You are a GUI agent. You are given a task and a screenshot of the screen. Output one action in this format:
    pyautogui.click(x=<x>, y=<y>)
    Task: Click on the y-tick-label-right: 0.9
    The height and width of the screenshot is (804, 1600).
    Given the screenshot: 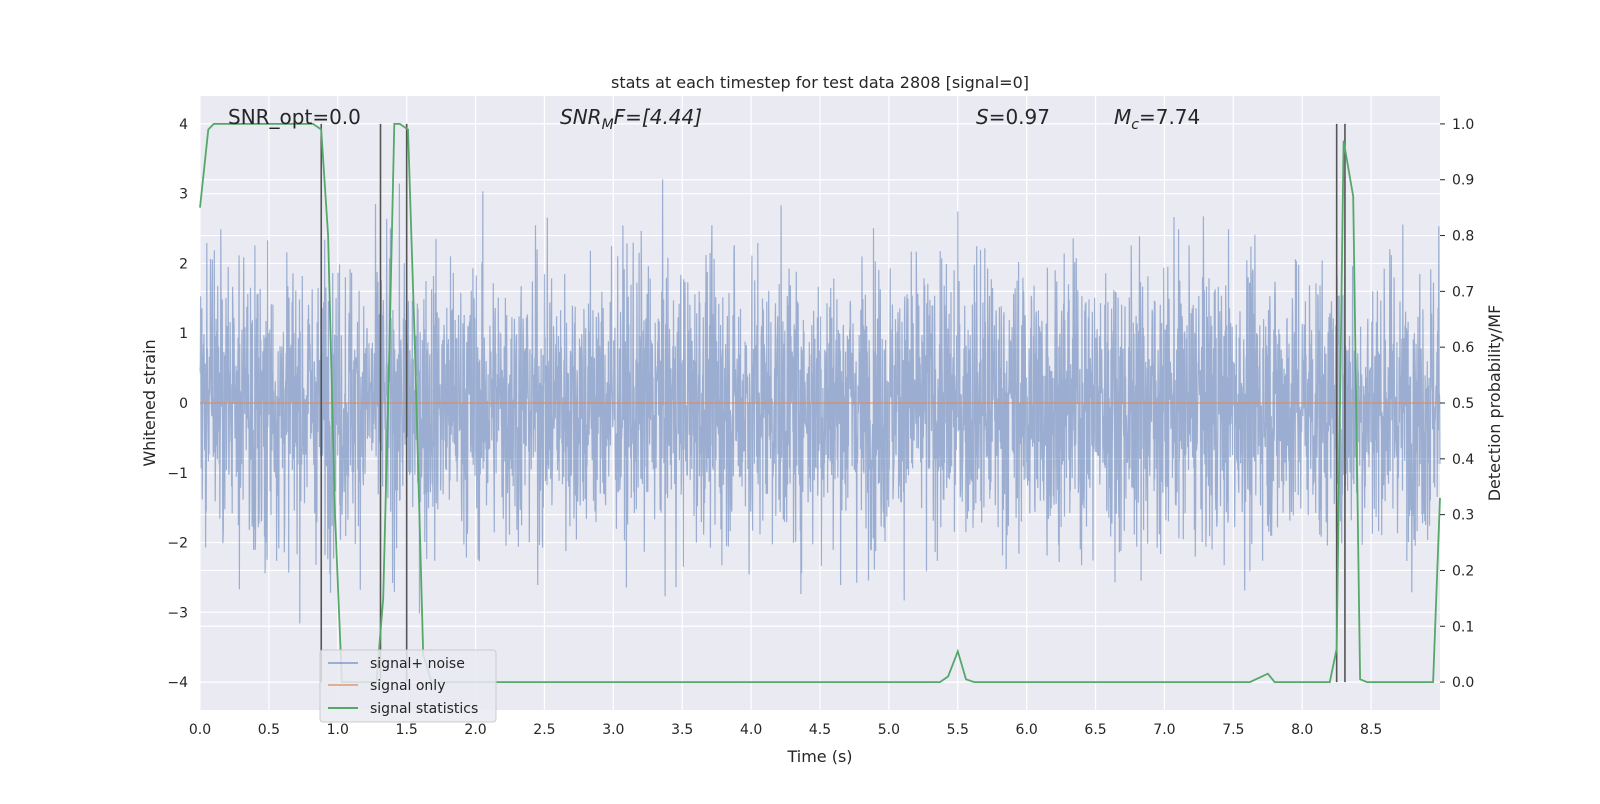 What is the action you would take?
    pyautogui.click(x=1463, y=181)
    